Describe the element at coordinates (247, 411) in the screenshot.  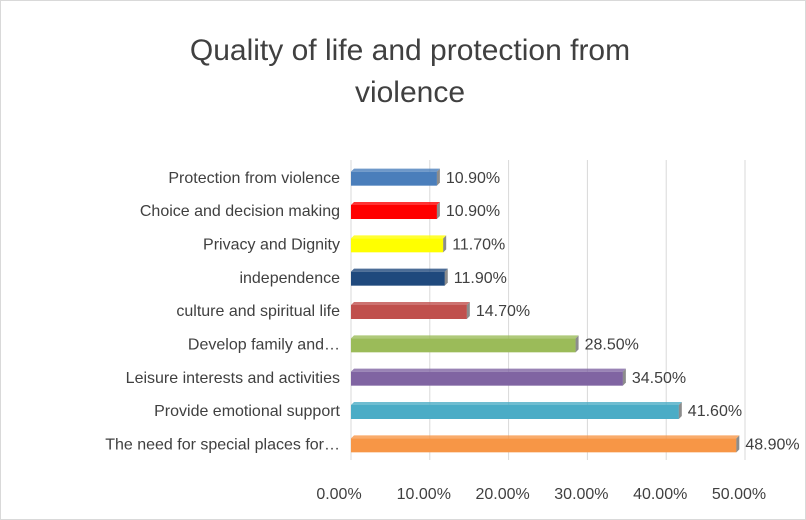
I see `y-tick-label: Provide emotional support` at that location.